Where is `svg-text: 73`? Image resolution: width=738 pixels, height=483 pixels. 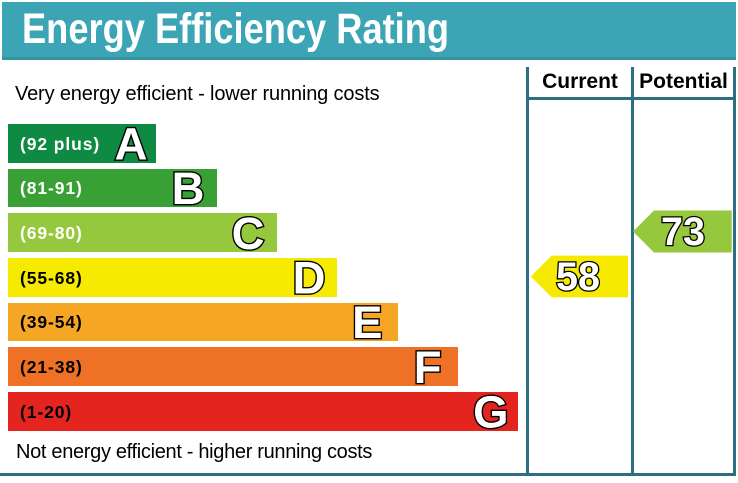 svg-text: 73 is located at coordinates (683, 232).